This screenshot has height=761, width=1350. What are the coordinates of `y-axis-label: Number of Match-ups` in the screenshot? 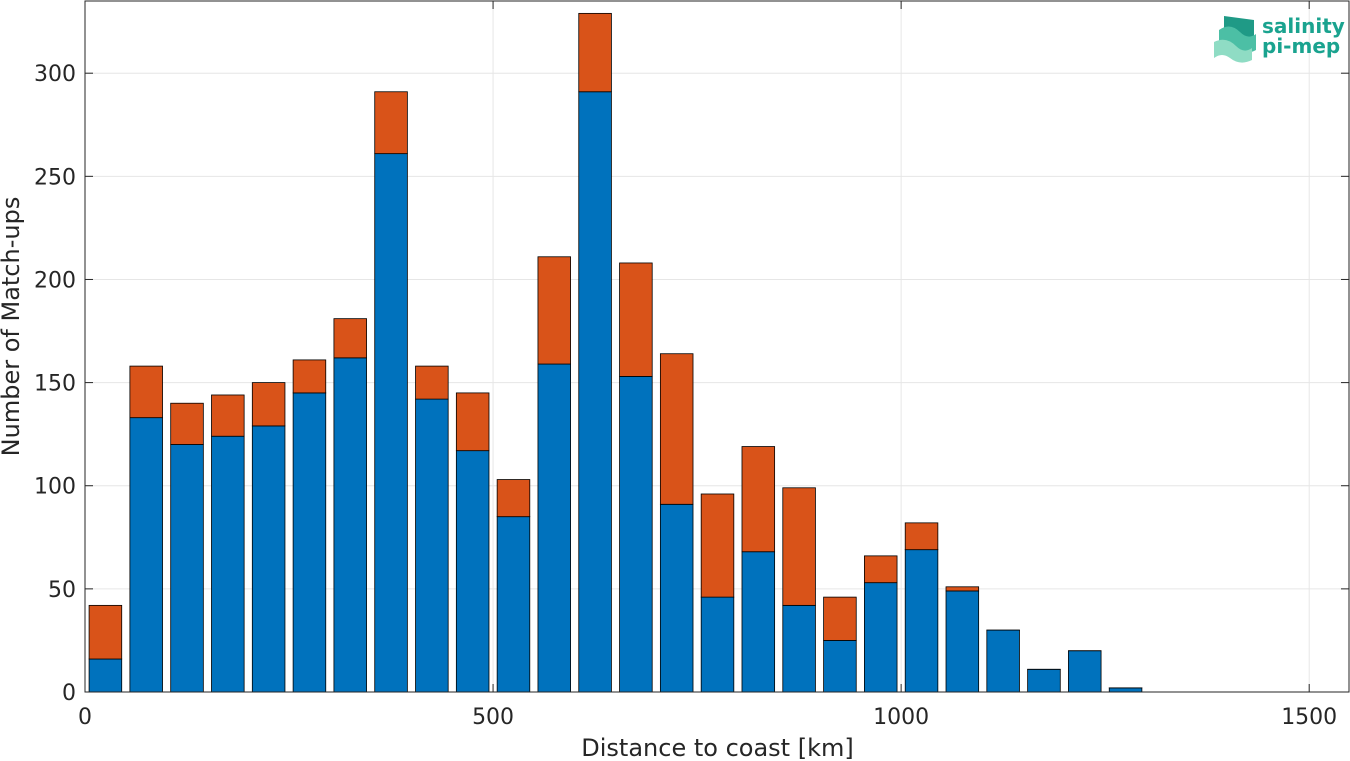 It's located at (12, 327).